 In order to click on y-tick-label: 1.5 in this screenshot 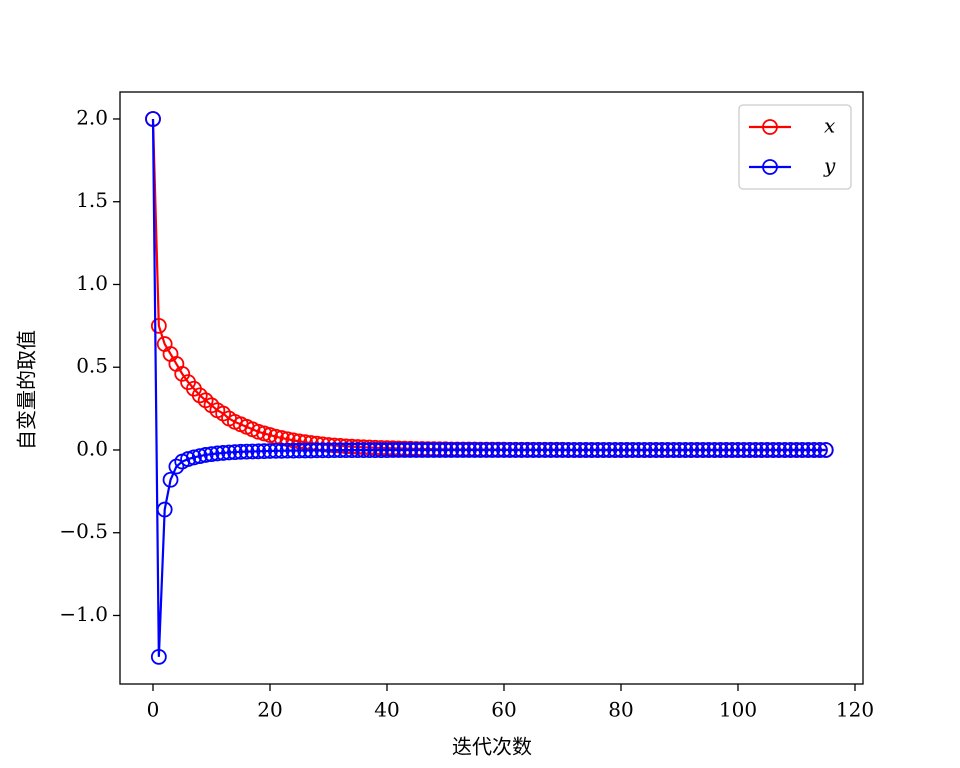, I will do `click(92, 200)`.